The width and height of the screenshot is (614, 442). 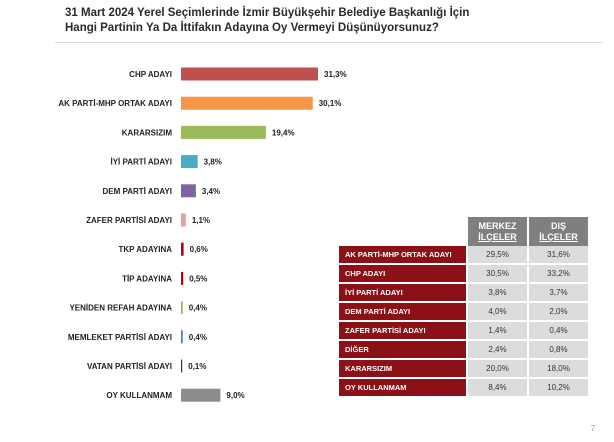 I want to click on table-row-label: DİĞER, so click(x=402, y=350).